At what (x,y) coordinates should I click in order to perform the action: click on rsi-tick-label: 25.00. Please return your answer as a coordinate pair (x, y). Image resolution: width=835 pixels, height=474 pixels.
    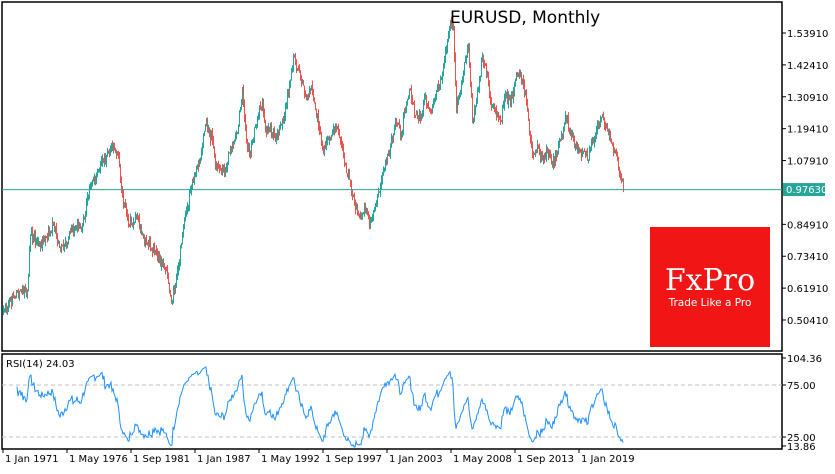
    Looking at the image, I should click on (801, 438).